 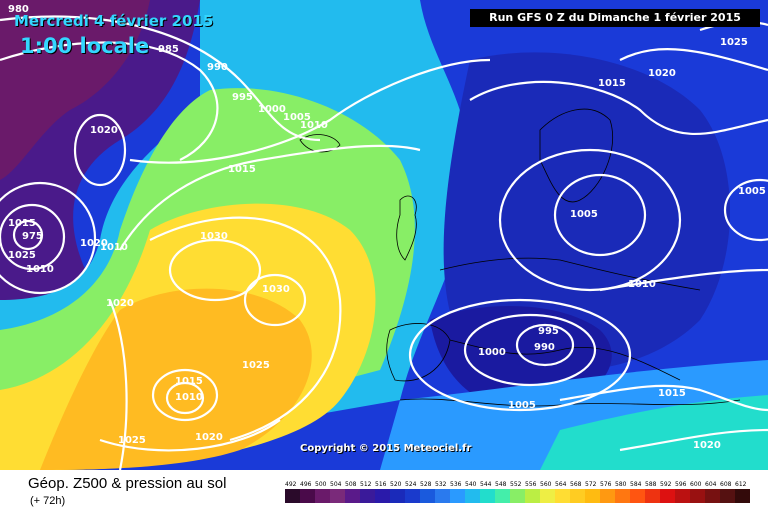 I want to click on isobar-1020-s, so click(x=190, y=435).